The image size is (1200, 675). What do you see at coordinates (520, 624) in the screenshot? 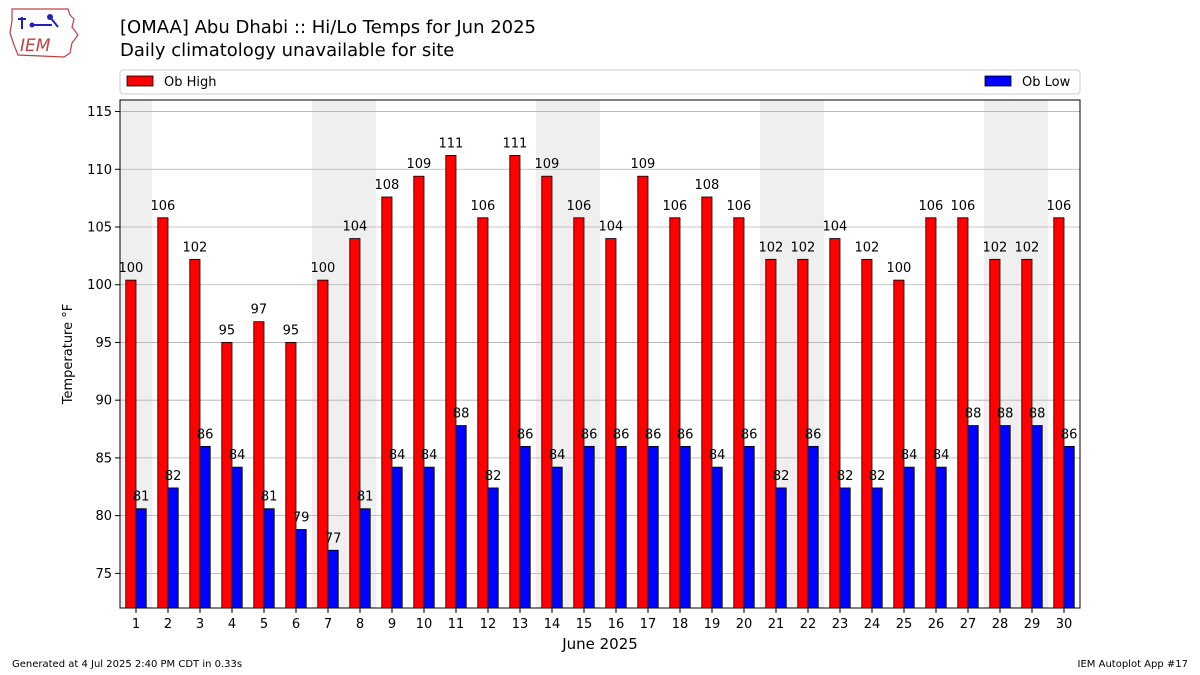
I see `x-tick-label-13: 13` at bounding box center [520, 624].